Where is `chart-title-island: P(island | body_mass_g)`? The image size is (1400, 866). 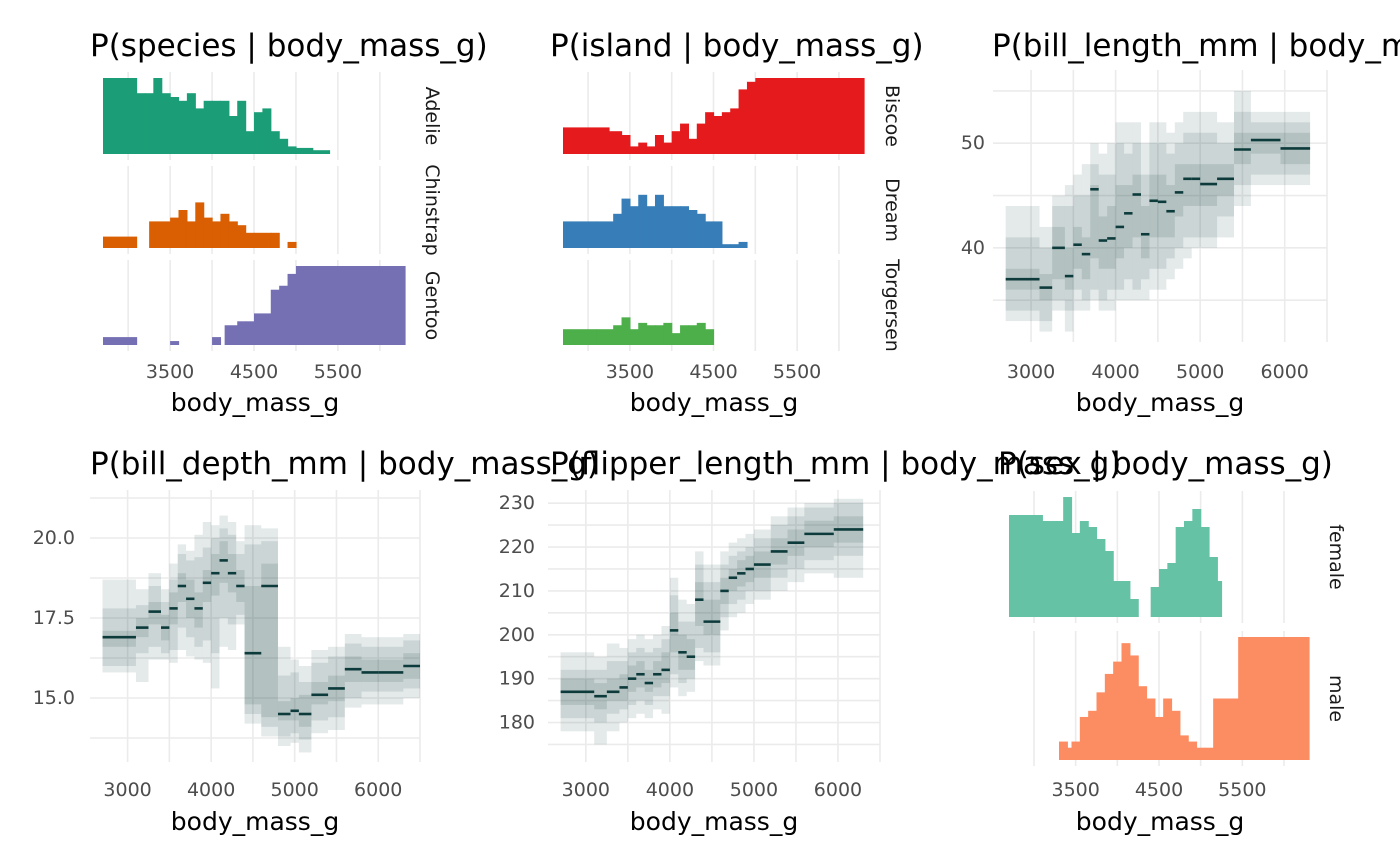 chart-title-island: P(island | body_mass_g) is located at coordinates (737, 46).